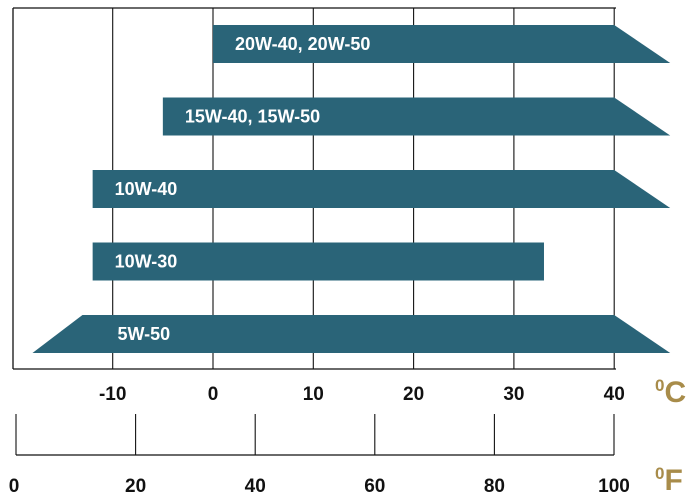  Describe the element at coordinates (146, 189) in the screenshot. I see `bar-label: 10W-40` at that location.